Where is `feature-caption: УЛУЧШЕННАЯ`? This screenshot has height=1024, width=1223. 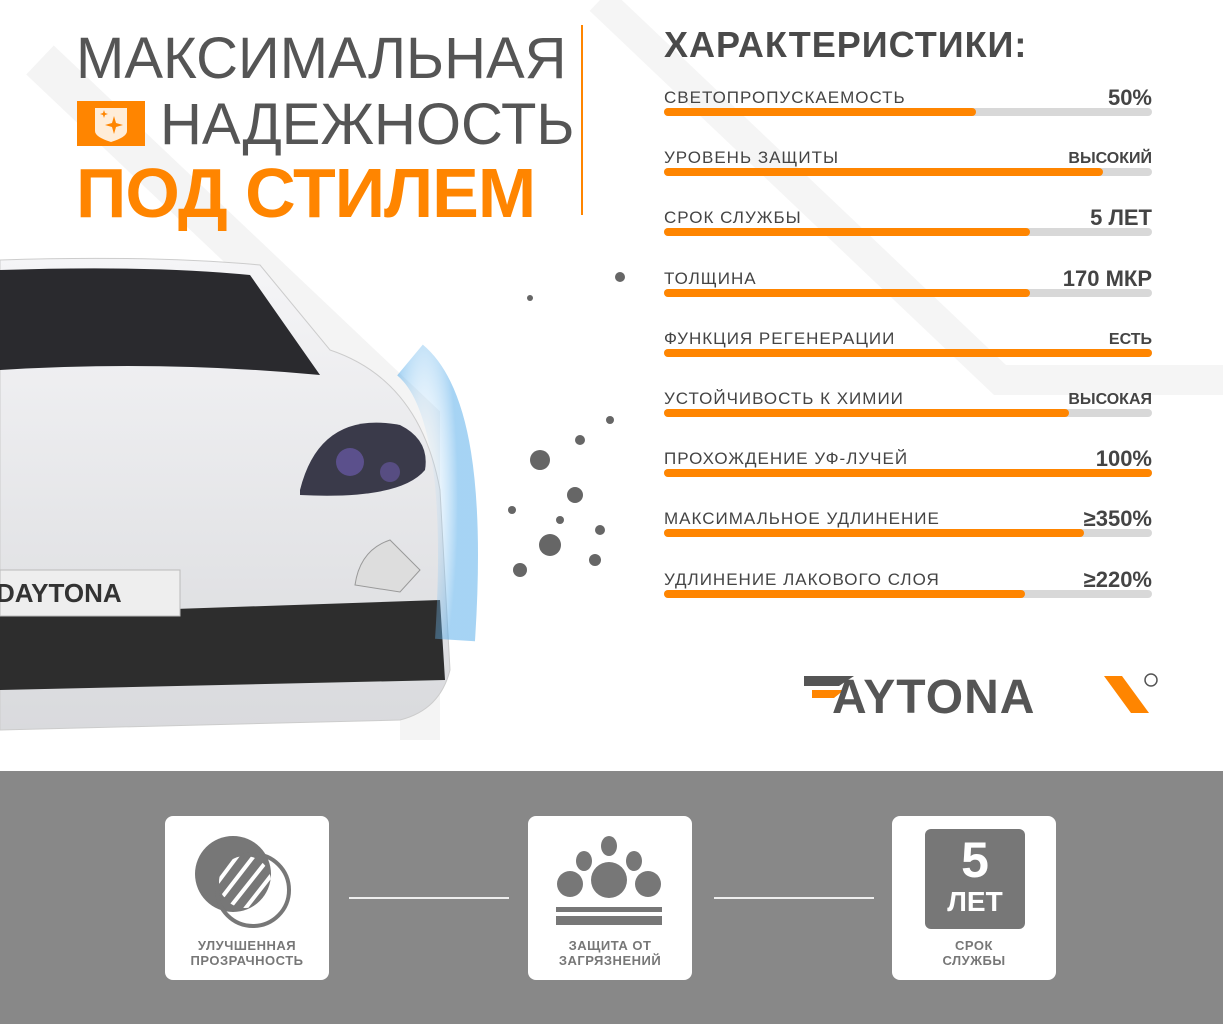 feature-caption: УЛУЧШЕННАЯ is located at coordinates (247, 945).